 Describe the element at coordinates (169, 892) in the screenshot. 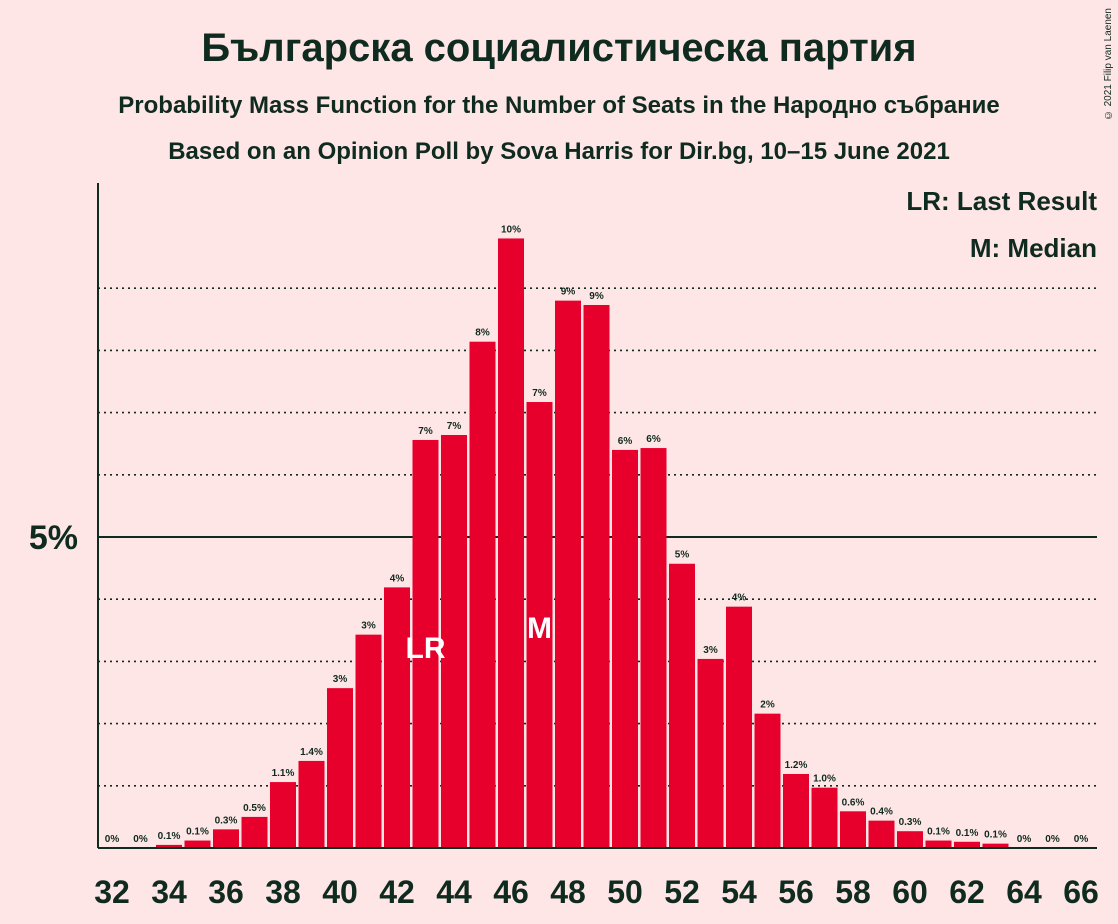

I see `x-tick-label: 34` at that location.